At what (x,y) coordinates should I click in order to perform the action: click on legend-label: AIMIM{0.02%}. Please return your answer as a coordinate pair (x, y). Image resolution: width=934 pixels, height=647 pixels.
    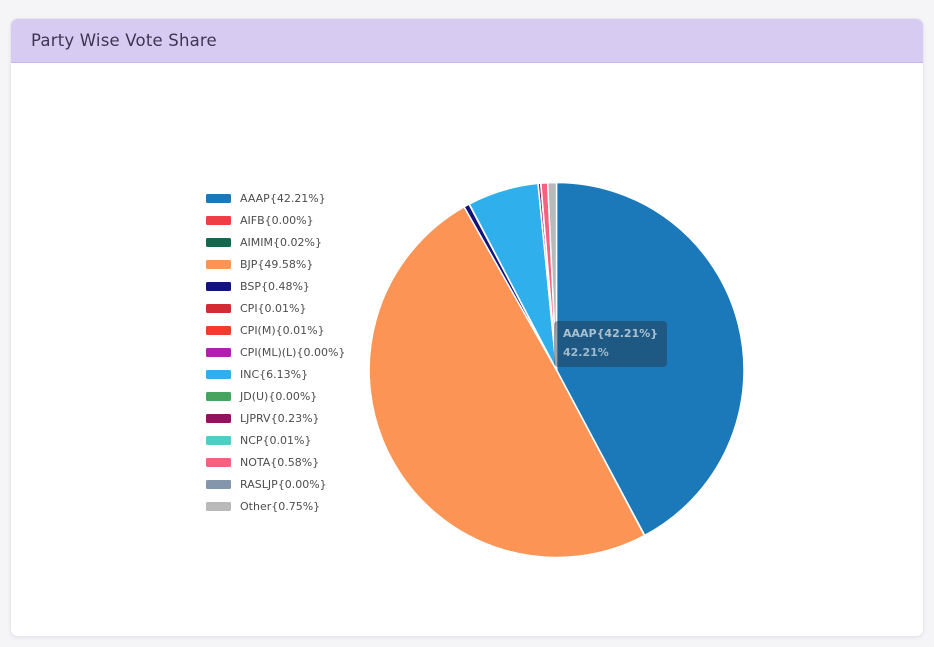
    Looking at the image, I should click on (281, 242).